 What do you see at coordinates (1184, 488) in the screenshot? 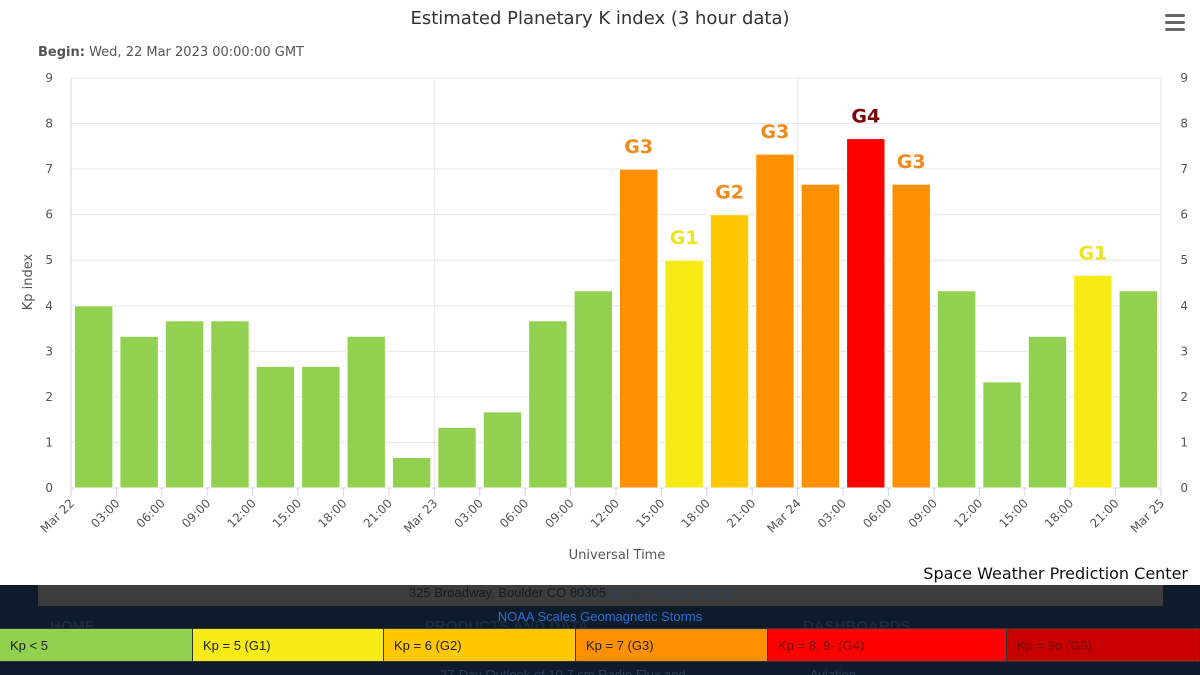
I see `y-tick-label-right: 0` at bounding box center [1184, 488].